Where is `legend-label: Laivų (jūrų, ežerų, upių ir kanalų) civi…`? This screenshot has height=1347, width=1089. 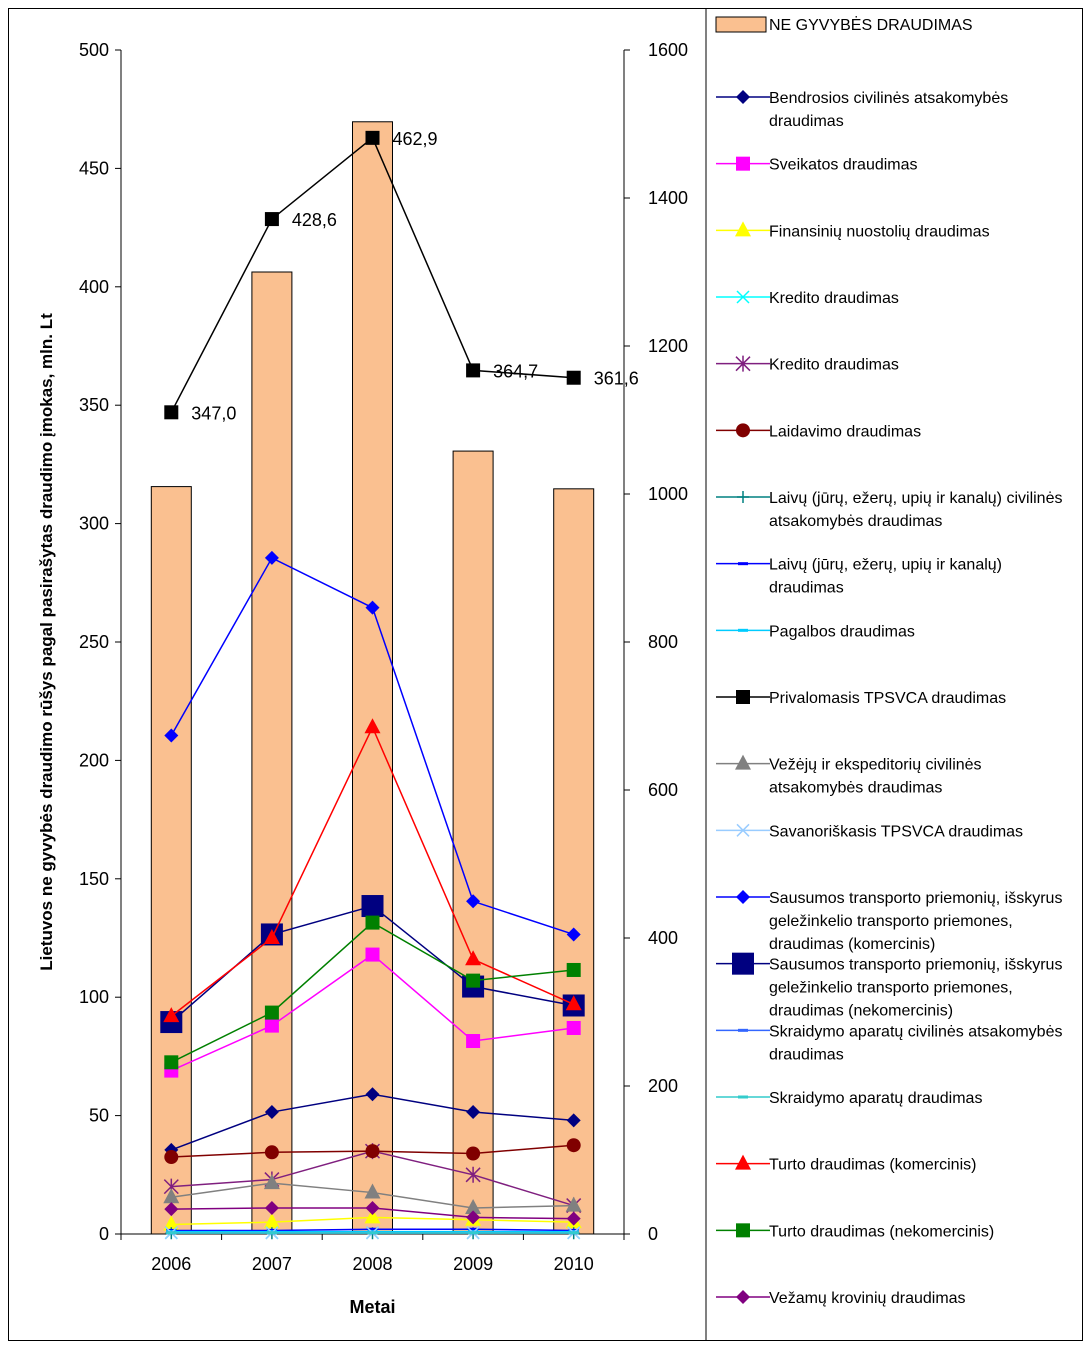 legend-label: Laivų (jūrų, ežerų, upių ir kanalų) civi… is located at coordinates (915, 510).